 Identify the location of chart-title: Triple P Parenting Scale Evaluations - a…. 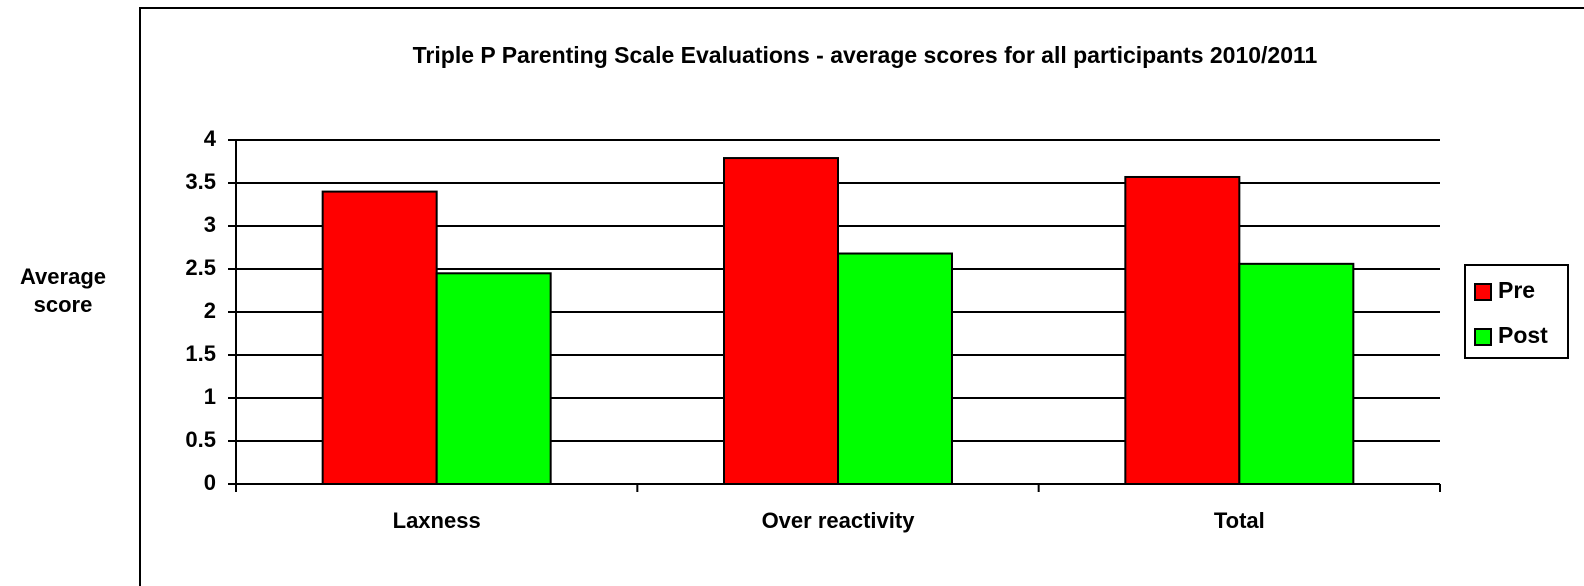
(865, 55).